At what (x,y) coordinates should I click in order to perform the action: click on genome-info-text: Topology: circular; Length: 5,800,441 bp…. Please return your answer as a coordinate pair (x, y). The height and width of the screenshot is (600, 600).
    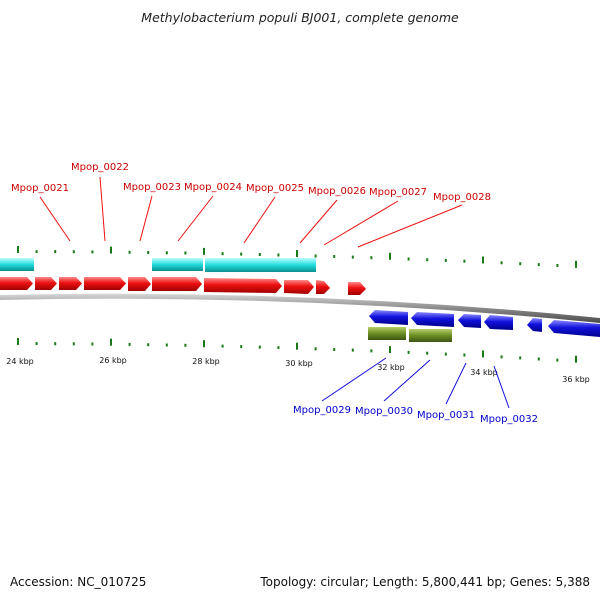
    Looking at the image, I should click on (425, 582).